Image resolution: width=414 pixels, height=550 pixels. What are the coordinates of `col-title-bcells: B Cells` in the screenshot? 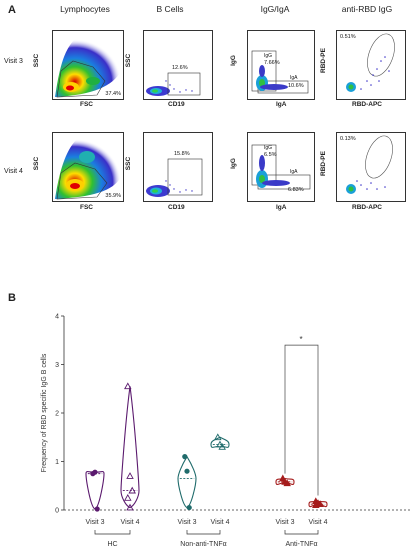 It's located at (170, 9).